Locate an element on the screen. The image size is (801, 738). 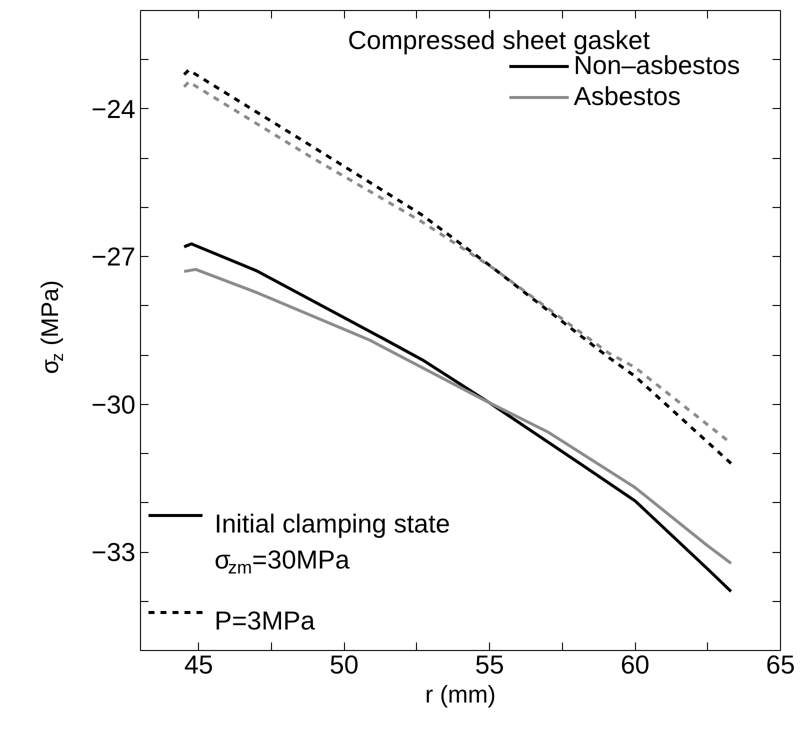
y-tick-label: −24 is located at coordinates (113, 109).